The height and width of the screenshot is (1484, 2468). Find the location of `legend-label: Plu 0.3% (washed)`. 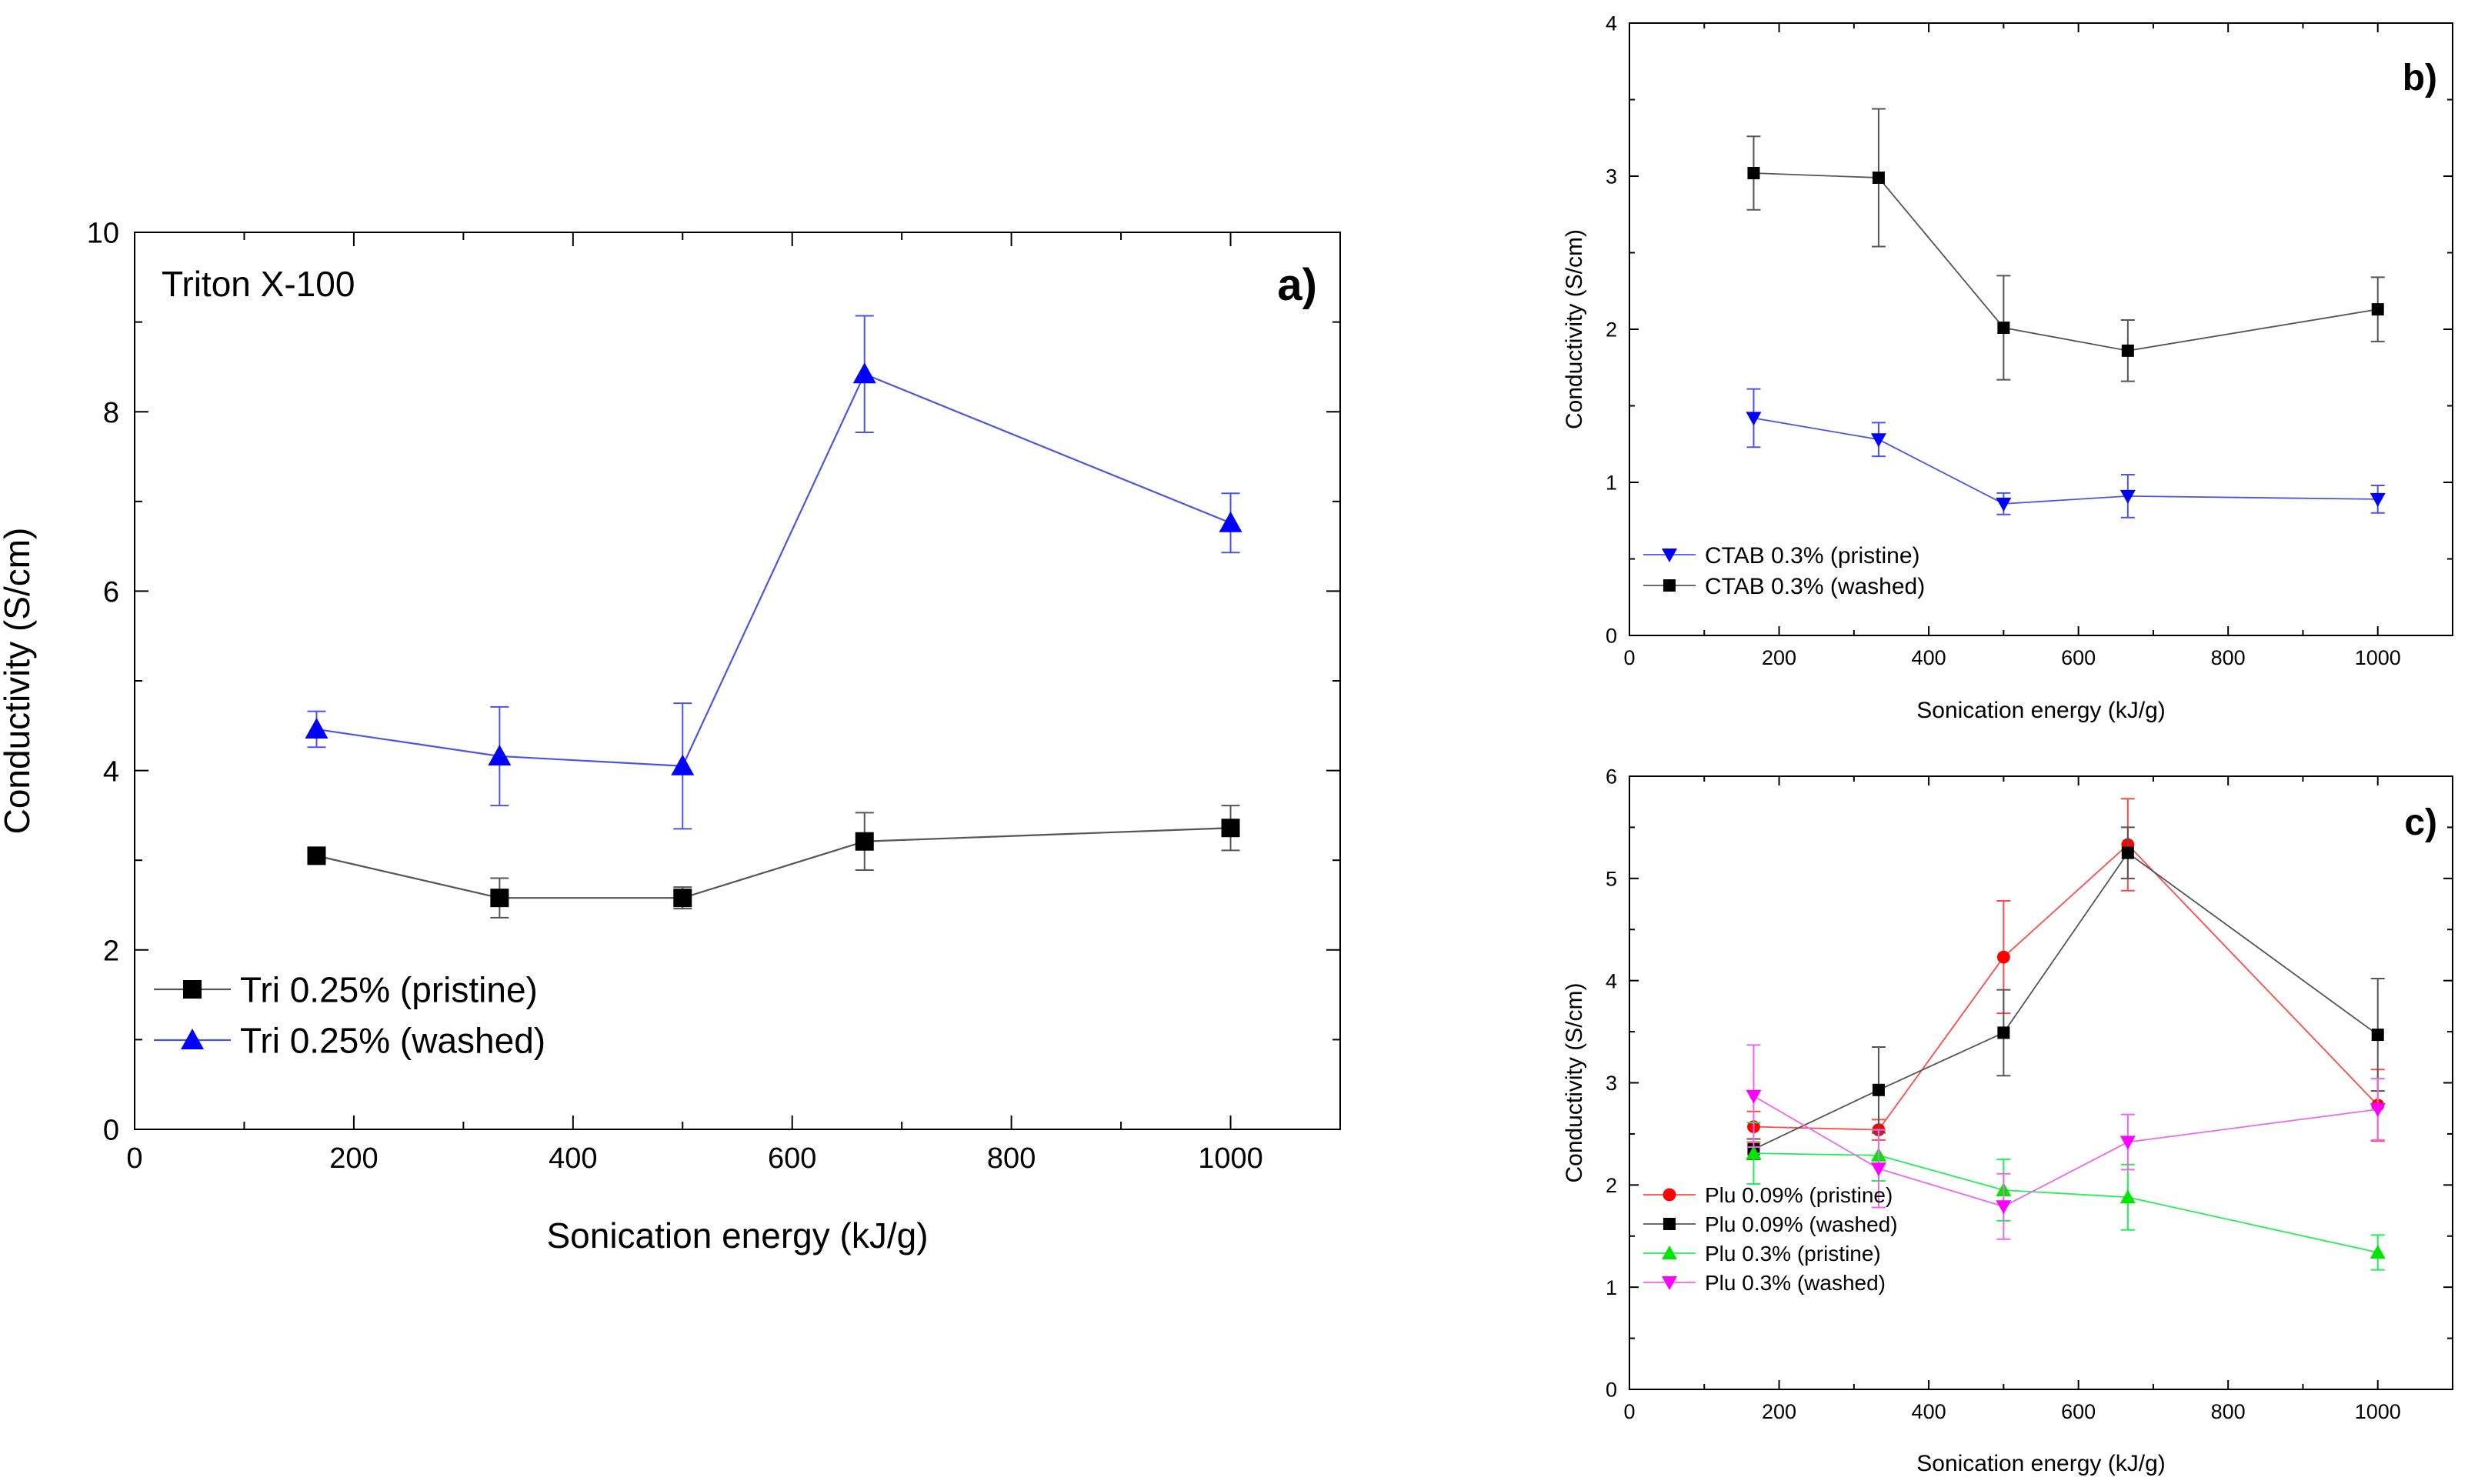

legend-label: Plu 0.3% (washed) is located at coordinates (1795, 1283).